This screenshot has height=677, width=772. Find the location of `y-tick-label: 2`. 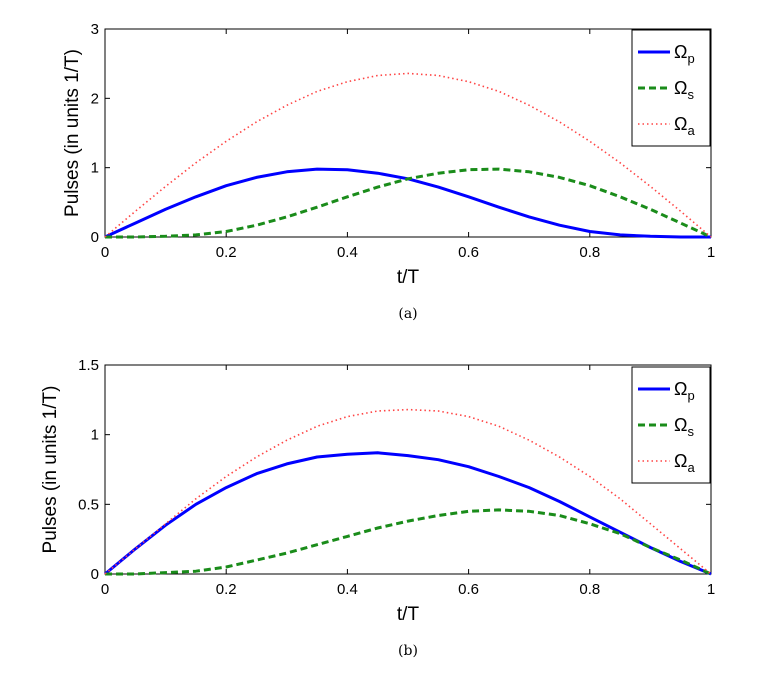

y-tick-label: 2 is located at coordinates (95, 98).